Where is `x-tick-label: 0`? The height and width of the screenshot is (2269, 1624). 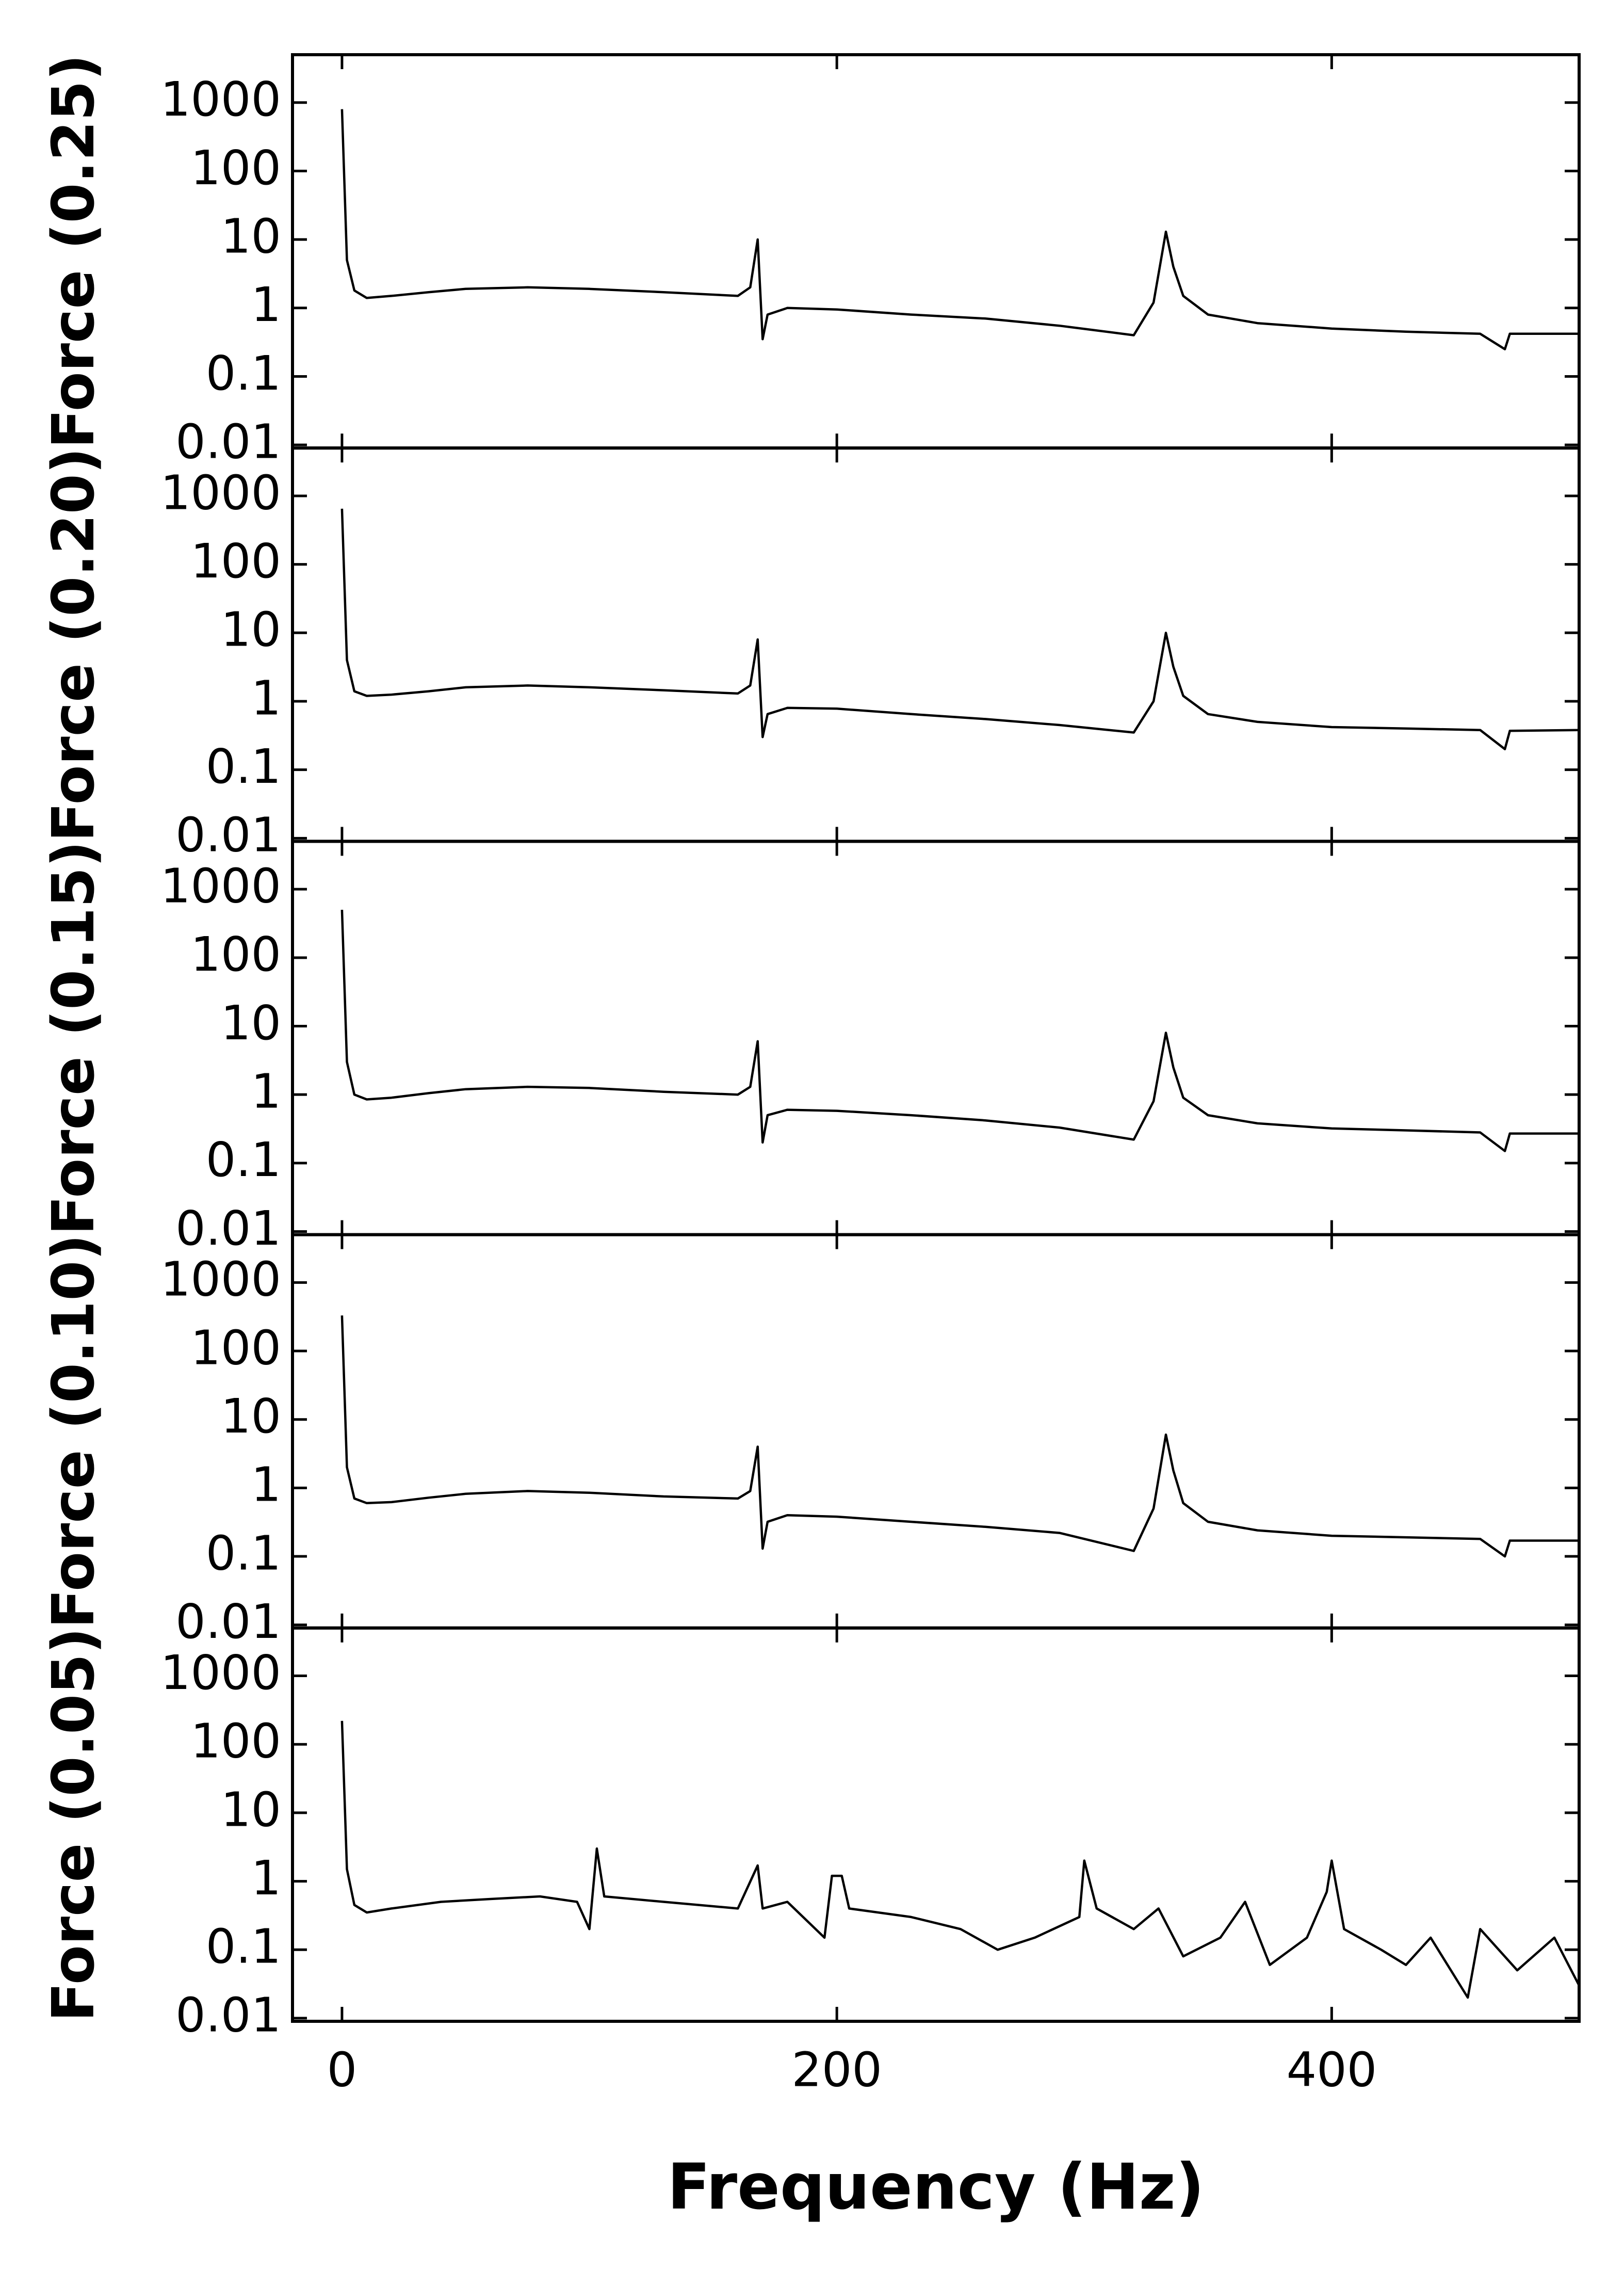
x-tick-label: 0 is located at coordinates (342, 2069).